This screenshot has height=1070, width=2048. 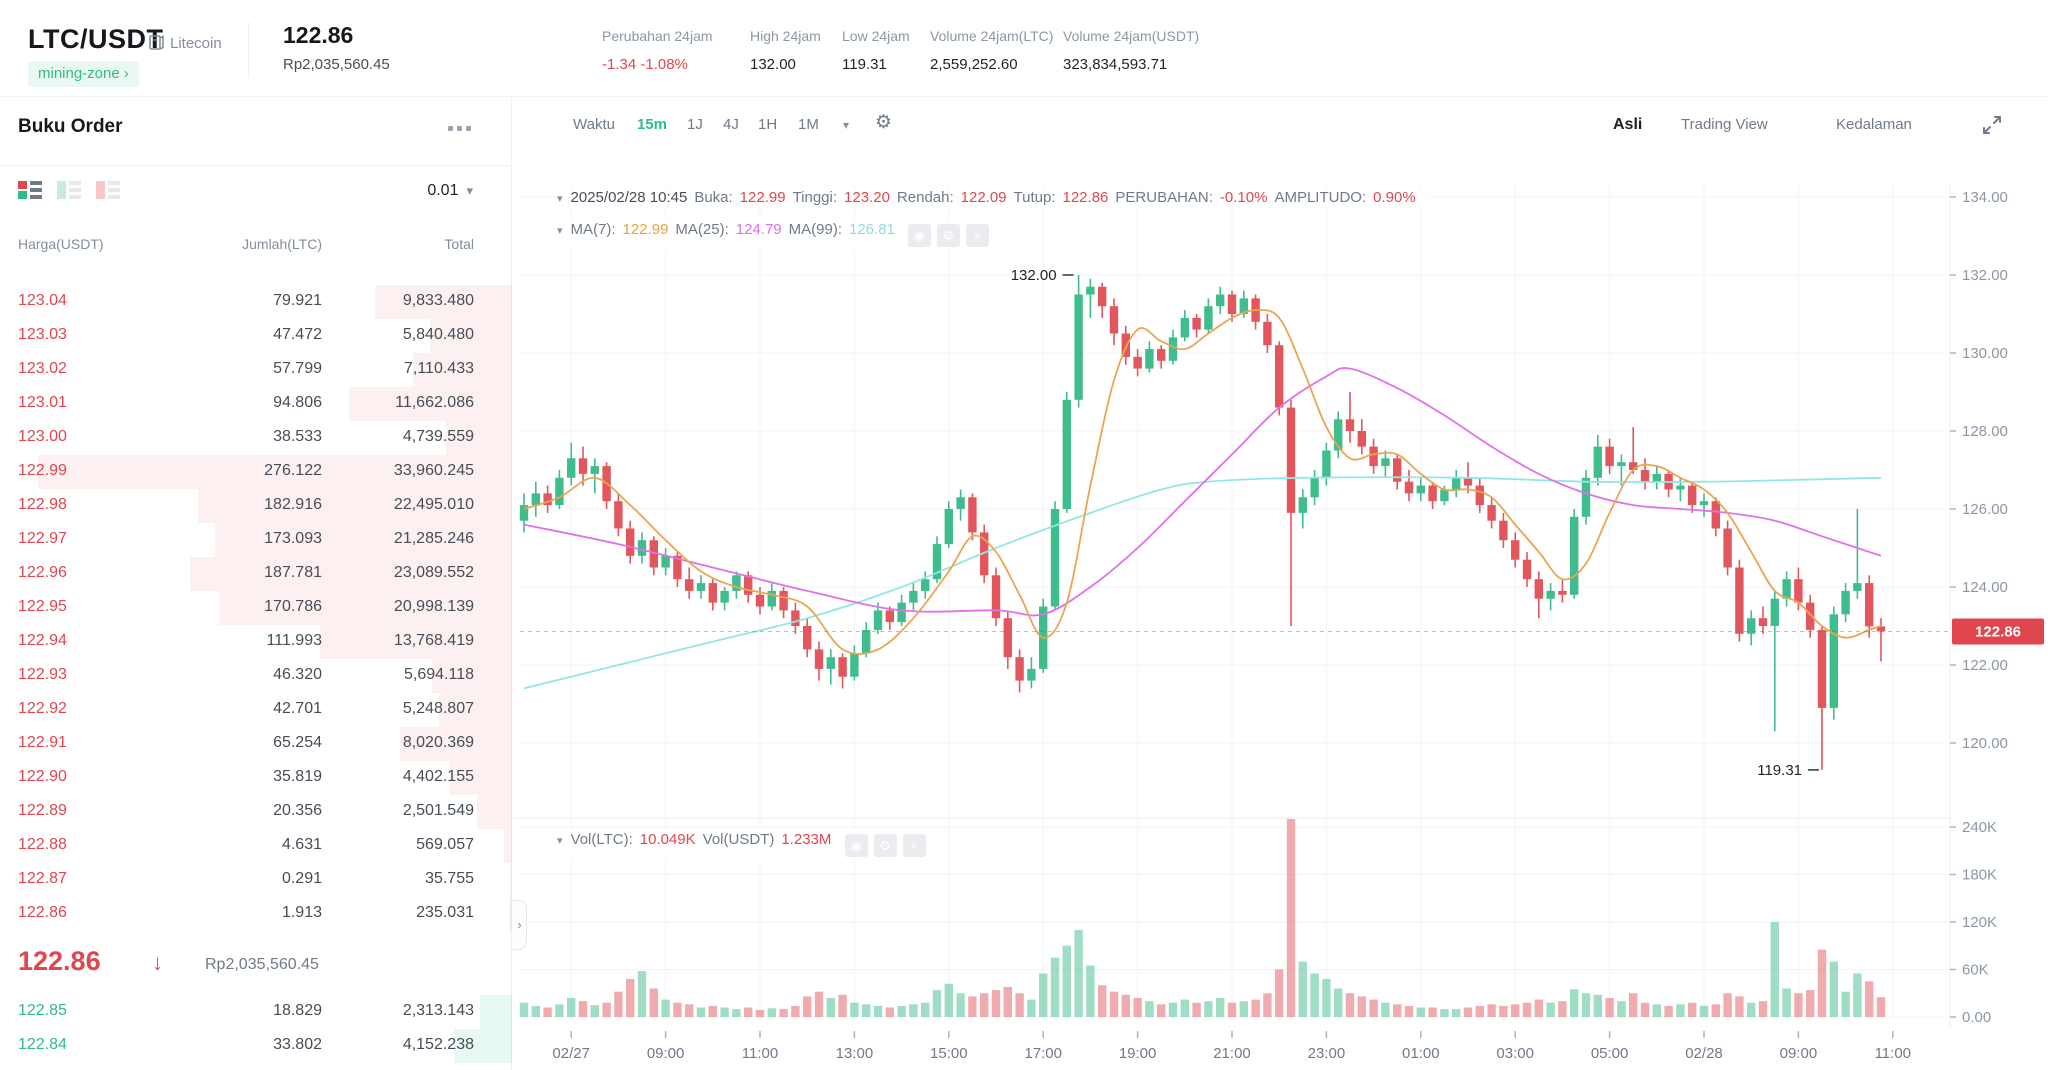 I want to click on interval-1j: 1J, so click(x=695, y=124).